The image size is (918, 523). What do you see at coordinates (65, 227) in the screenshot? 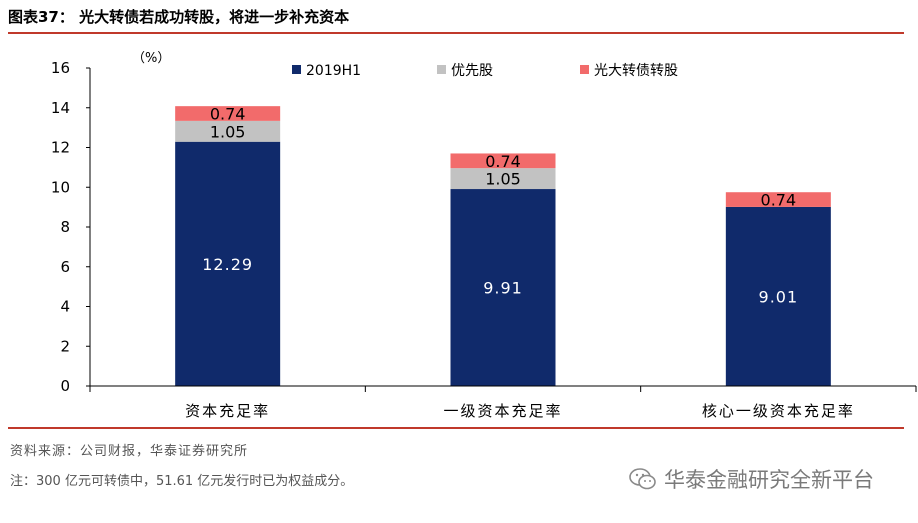
I see `y-tick-label: 8` at bounding box center [65, 227].